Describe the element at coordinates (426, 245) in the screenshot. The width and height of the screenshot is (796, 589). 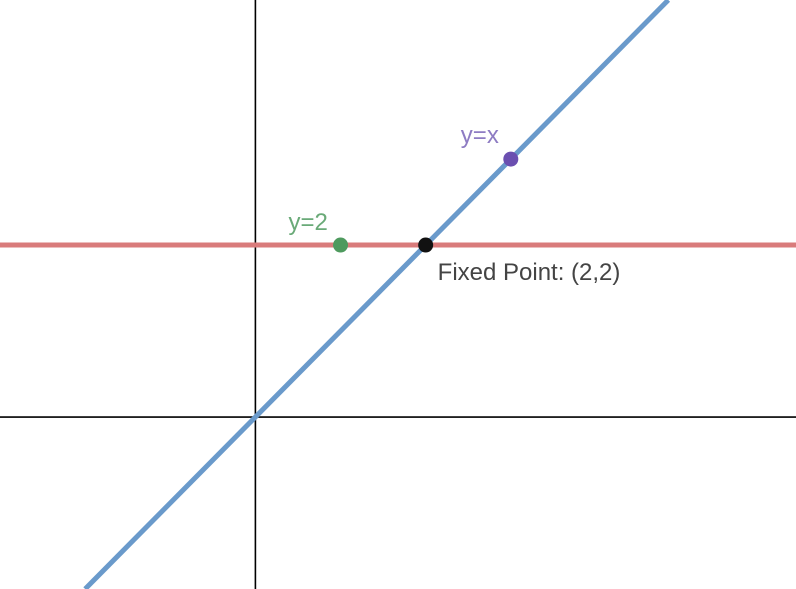
I see `fixed-point-marker` at that location.